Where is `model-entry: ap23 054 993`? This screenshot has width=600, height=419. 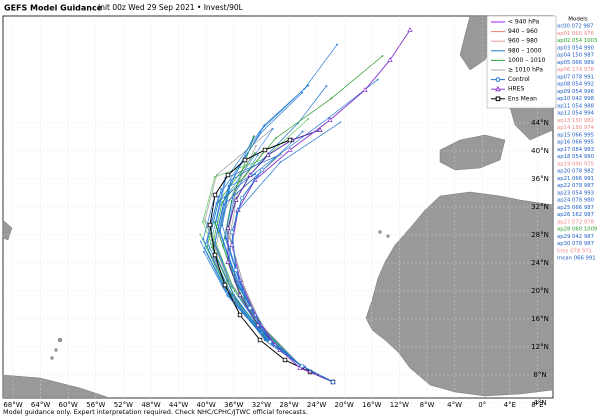 model-entry: ap23 054 993 is located at coordinates (575, 193).